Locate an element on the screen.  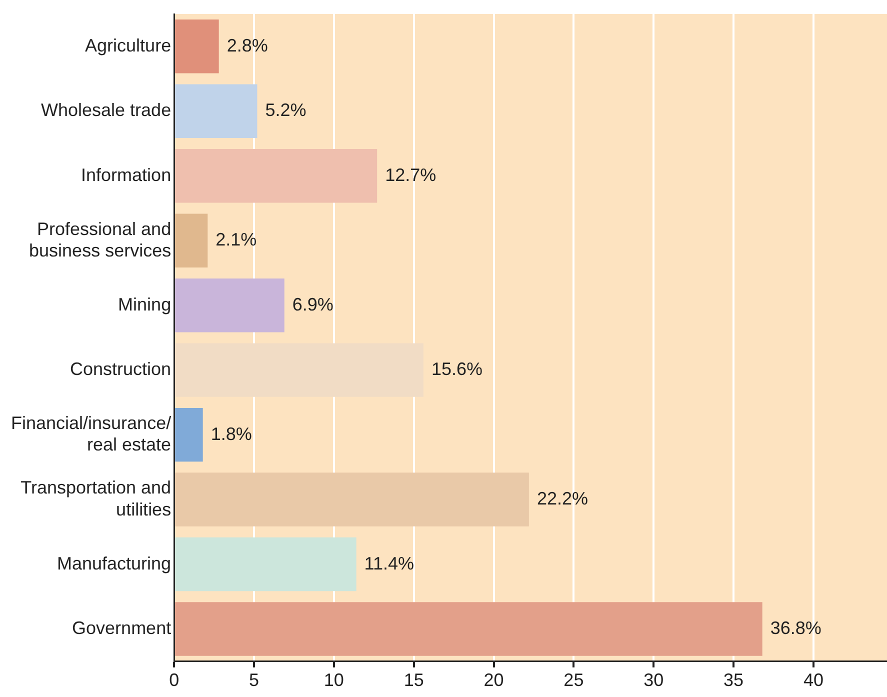
data-label: 15.6% is located at coordinates (456, 369).